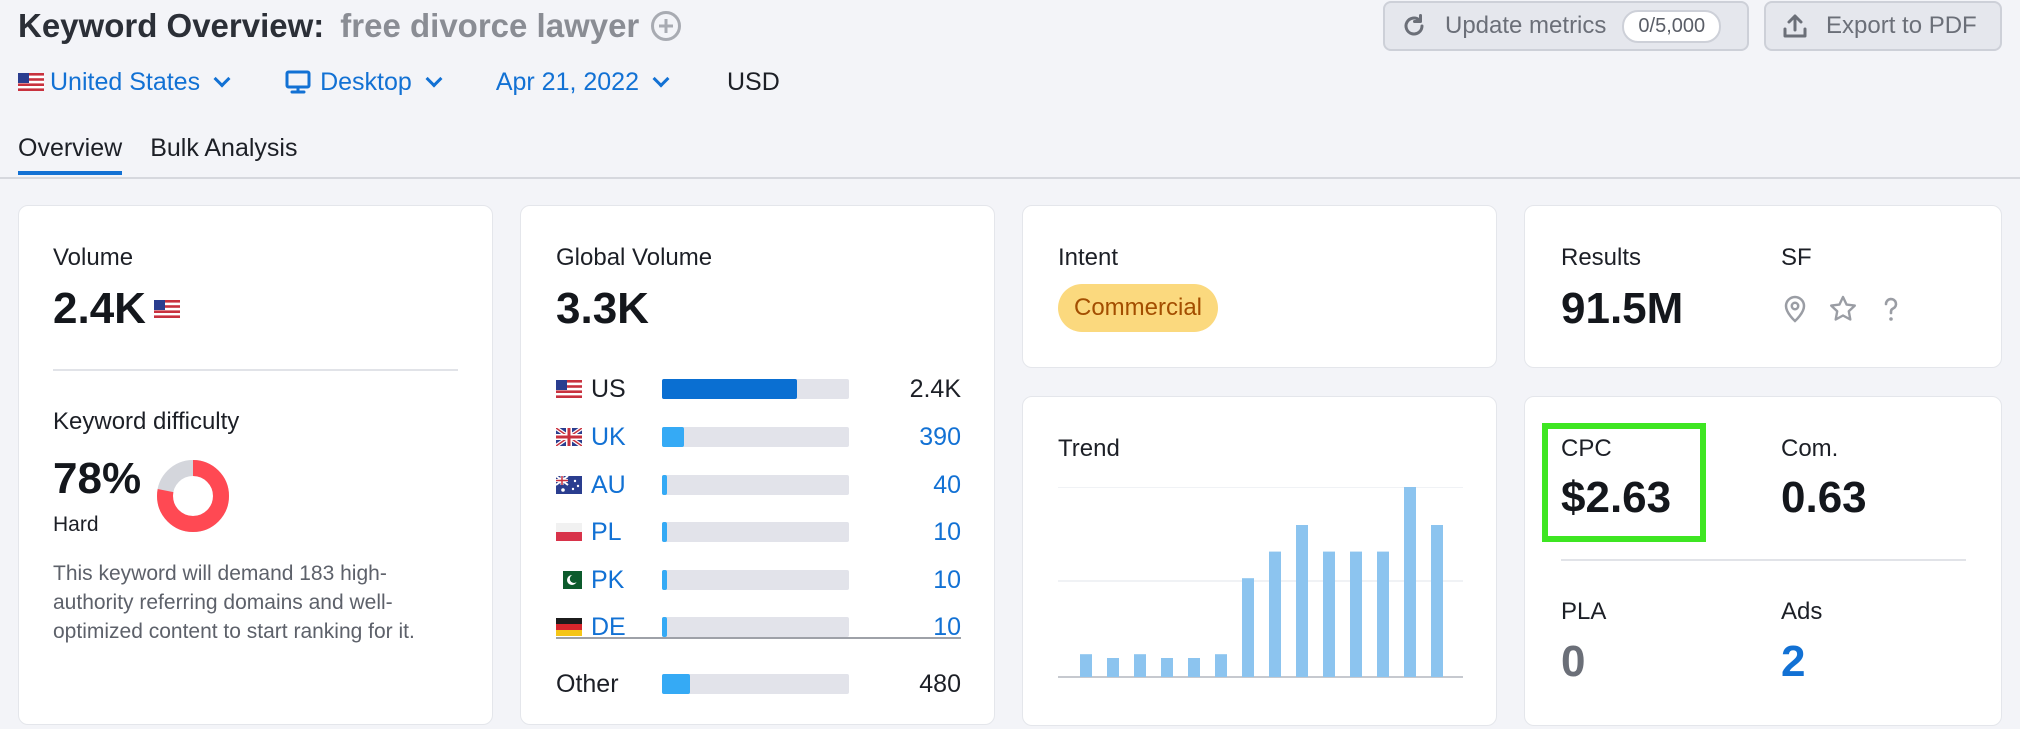  What do you see at coordinates (1796, 257) in the screenshot?
I see `sf-label: SF` at bounding box center [1796, 257].